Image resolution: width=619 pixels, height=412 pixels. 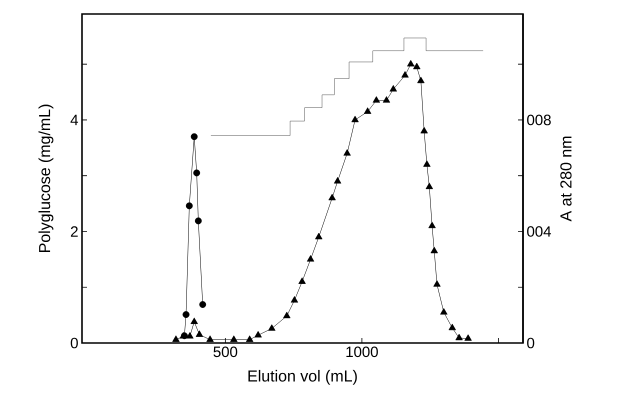 What do you see at coordinates (539, 120) in the screenshot?
I see `y2-tick-label: 008` at bounding box center [539, 120].